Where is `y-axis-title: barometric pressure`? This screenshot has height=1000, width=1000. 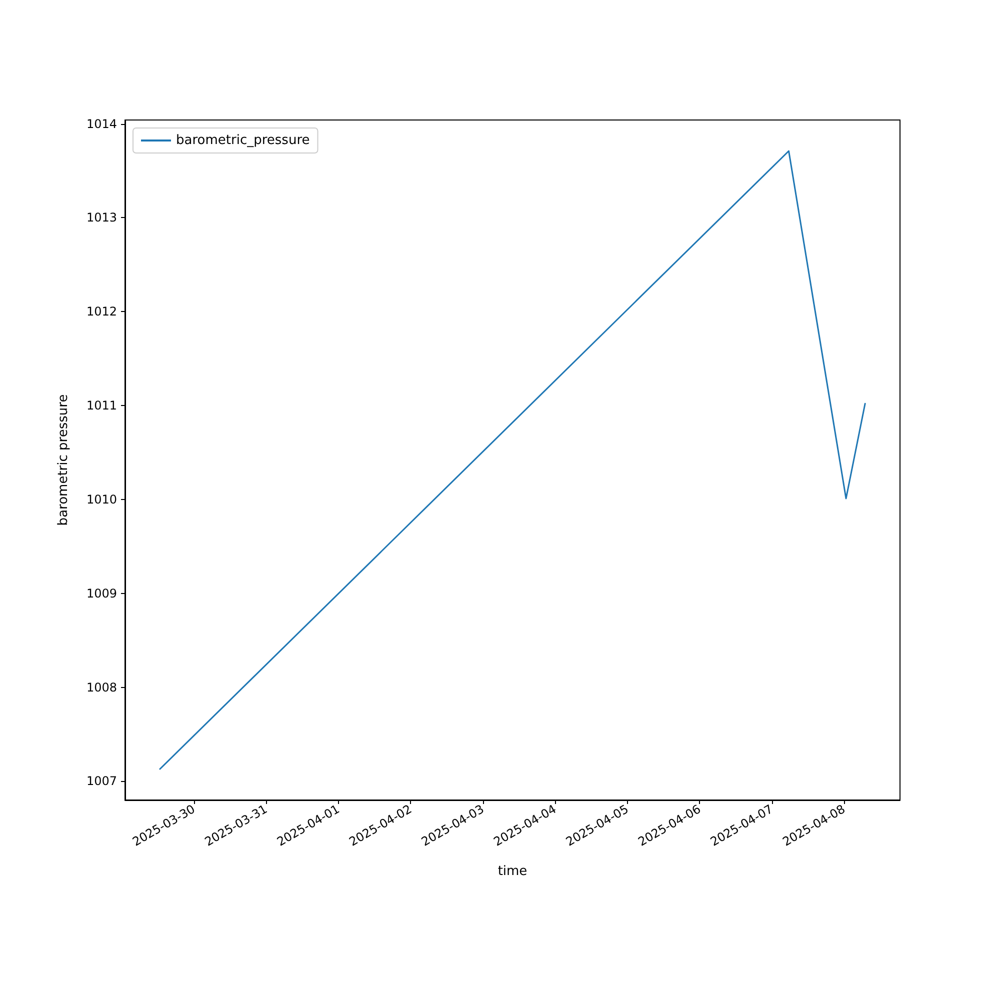
y-axis-title: barometric pressure is located at coordinates (63, 460).